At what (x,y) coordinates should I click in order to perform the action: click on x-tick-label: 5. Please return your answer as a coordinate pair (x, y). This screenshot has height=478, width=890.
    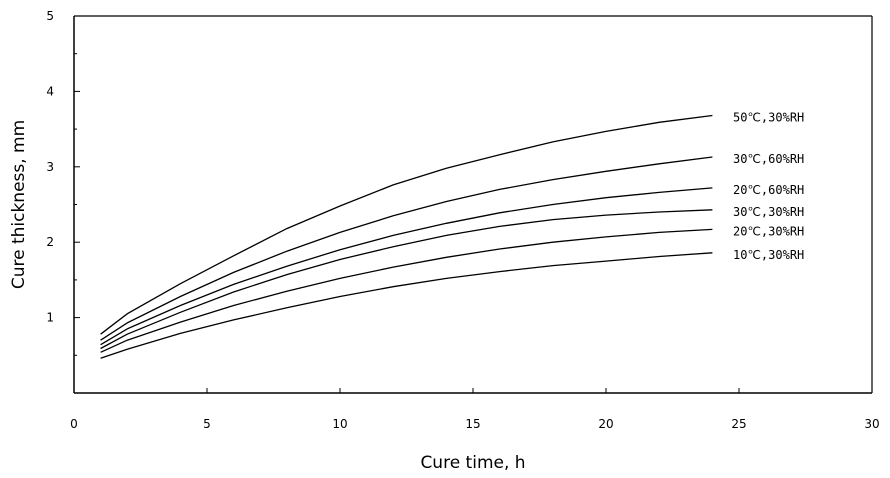
    Looking at the image, I should click on (207, 424).